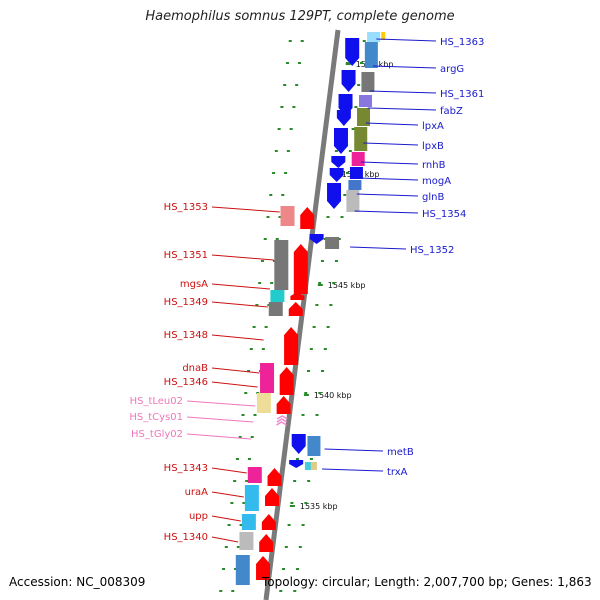 The height and width of the screenshot is (600, 600). What do you see at coordinates (198, 516) in the screenshot?
I see `gene-label-upp: upp` at bounding box center [198, 516].